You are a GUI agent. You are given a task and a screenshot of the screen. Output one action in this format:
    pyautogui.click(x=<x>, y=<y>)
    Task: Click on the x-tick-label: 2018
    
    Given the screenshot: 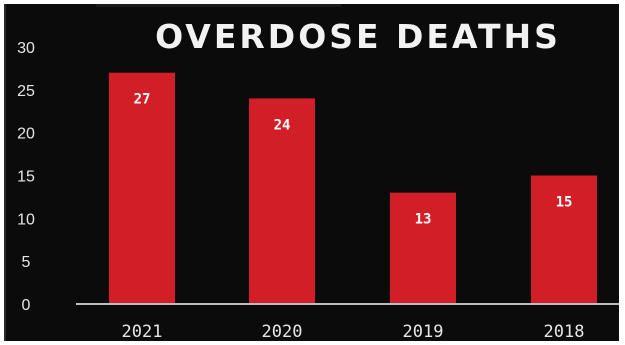 What is the action you would take?
    pyautogui.click(x=564, y=331)
    